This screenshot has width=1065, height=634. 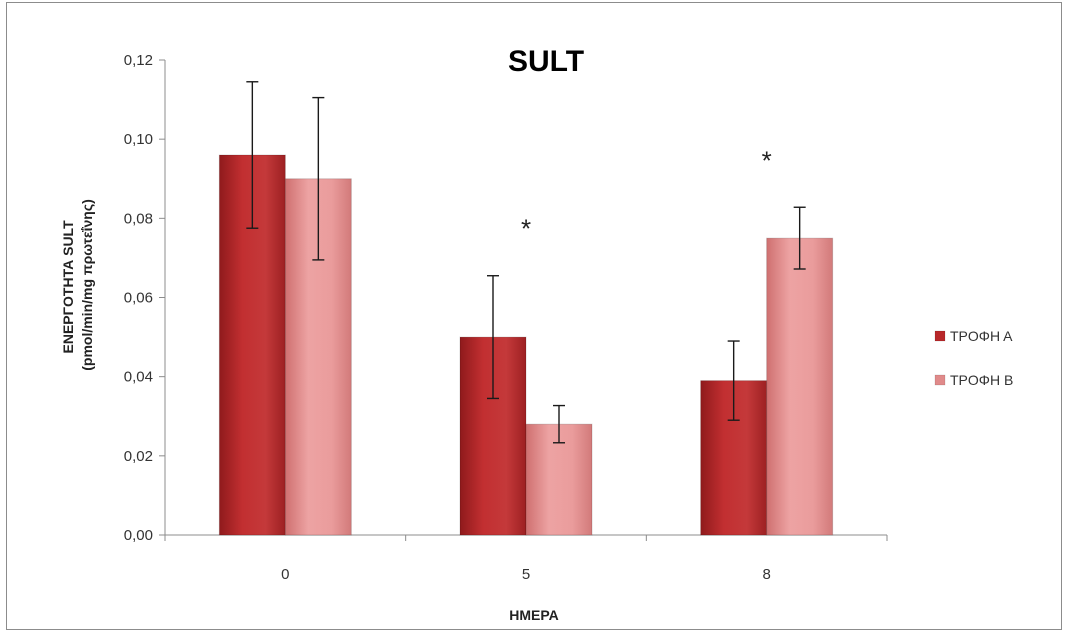 I want to click on y-axis-title: ΕΝΕΡΓΟΤΗΤΑ SULT (pmol/min/mg πρωτεΐνης), so click(x=77, y=285).